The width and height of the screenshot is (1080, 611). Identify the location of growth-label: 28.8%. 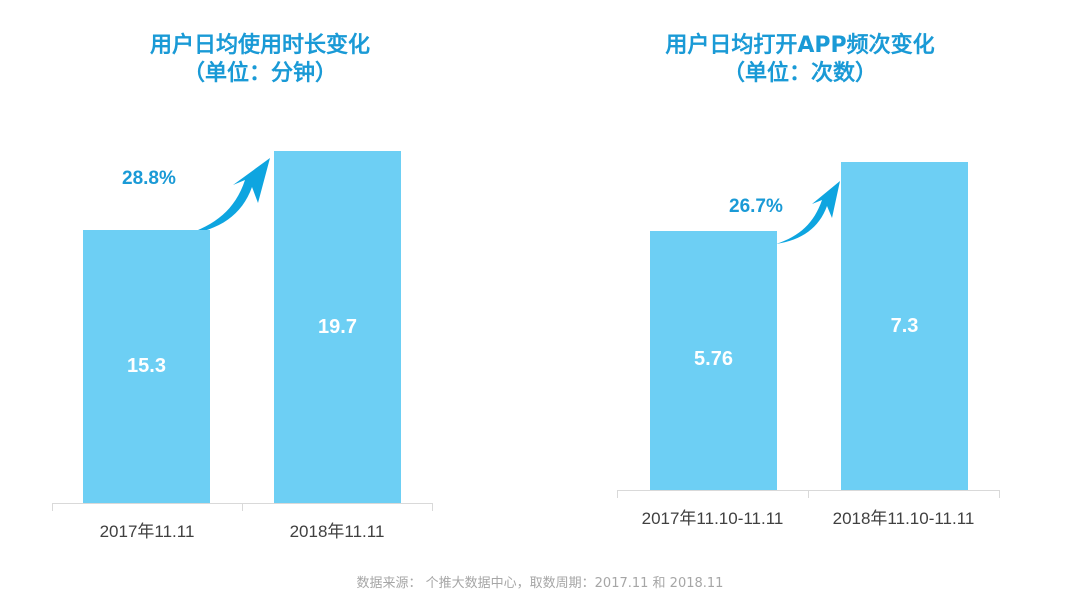
(149, 178).